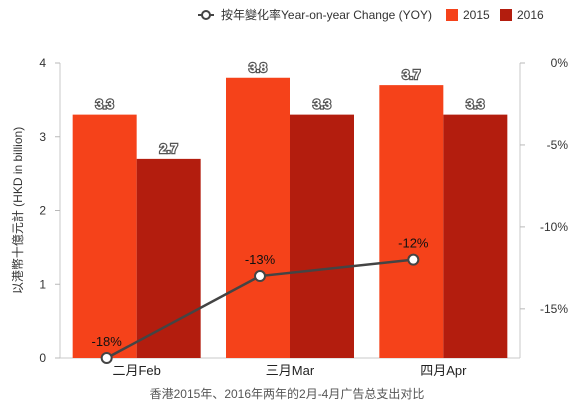 Image resolution: width=575 pixels, height=408 pixels. Describe the element at coordinates (106, 341) in the screenshot. I see `yoy-value-label: -18%` at that location.